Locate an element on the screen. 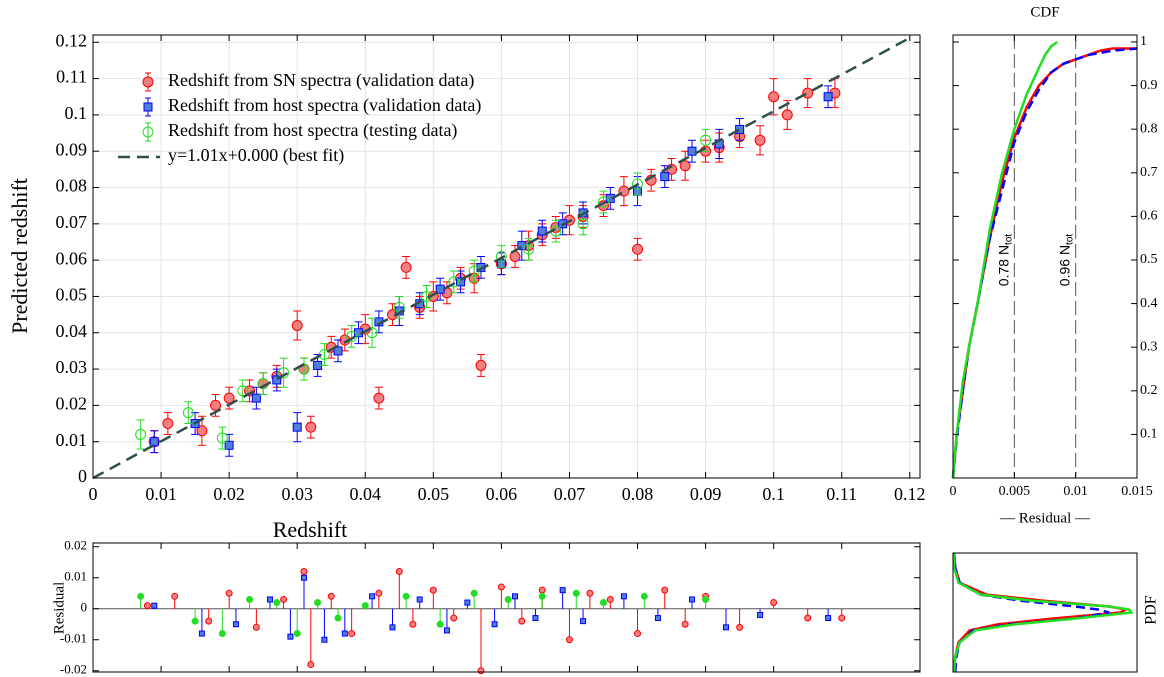 The height and width of the screenshot is (677, 1164). y-tick-label: 0 is located at coordinates (84, 607).